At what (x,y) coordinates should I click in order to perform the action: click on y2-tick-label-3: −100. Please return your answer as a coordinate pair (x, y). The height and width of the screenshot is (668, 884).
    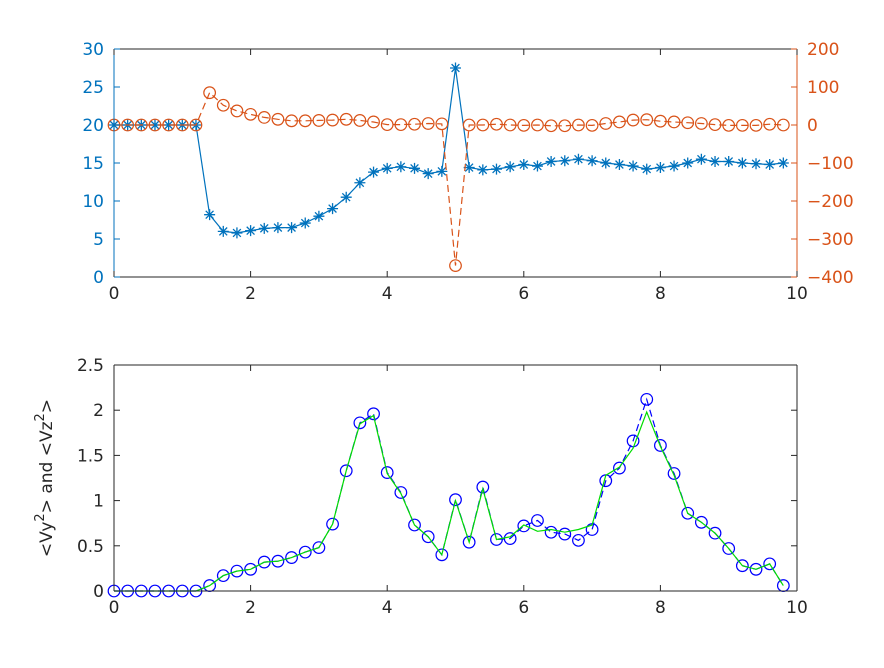
    Looking at the image, I should click on (830, 164).